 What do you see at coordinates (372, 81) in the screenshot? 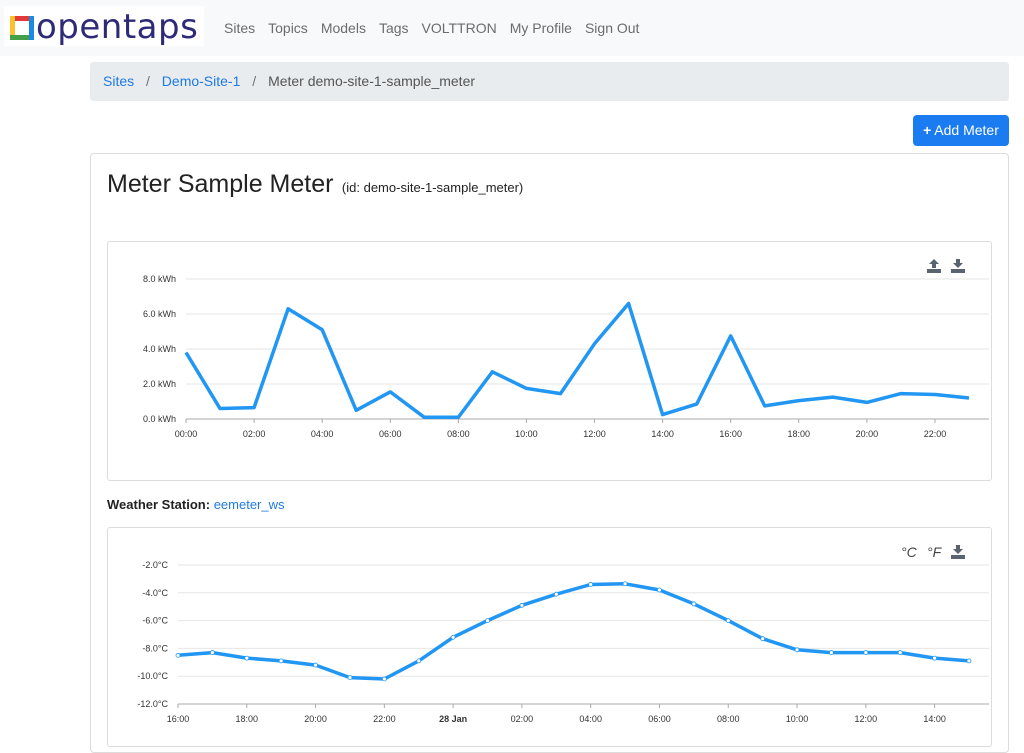
I see `breadcrumb-current: Meter demo-site-1-sample_meter` at bounding box center [372, 81].